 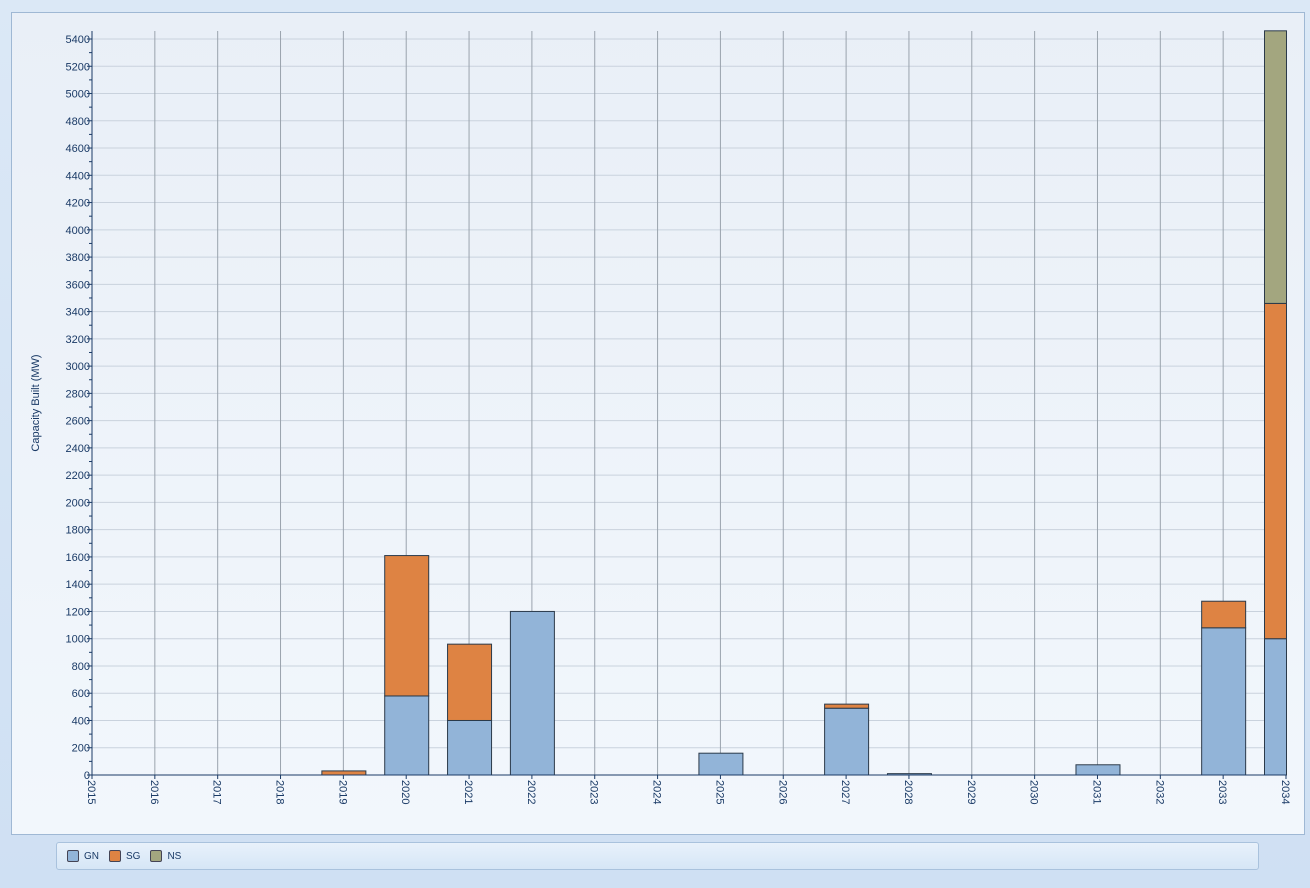 I want to click on x-tick-label: 2029, so click(x=971, y=792).